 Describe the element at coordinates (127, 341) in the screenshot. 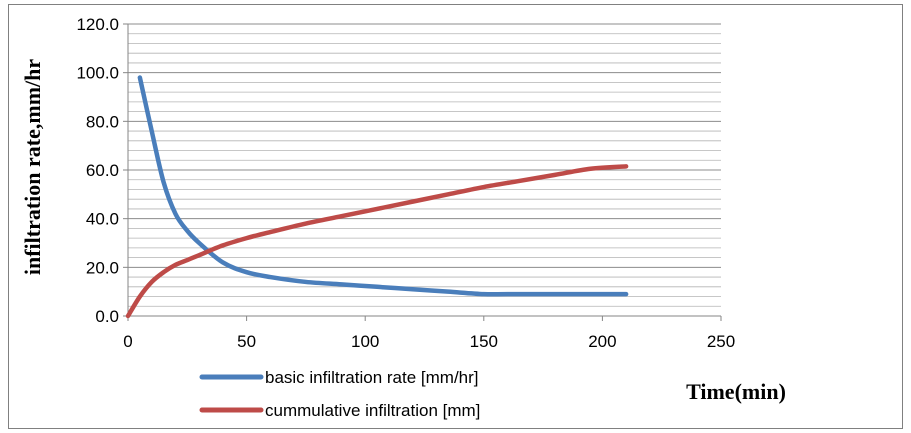

I see `x-tick-label: 0` at that location.